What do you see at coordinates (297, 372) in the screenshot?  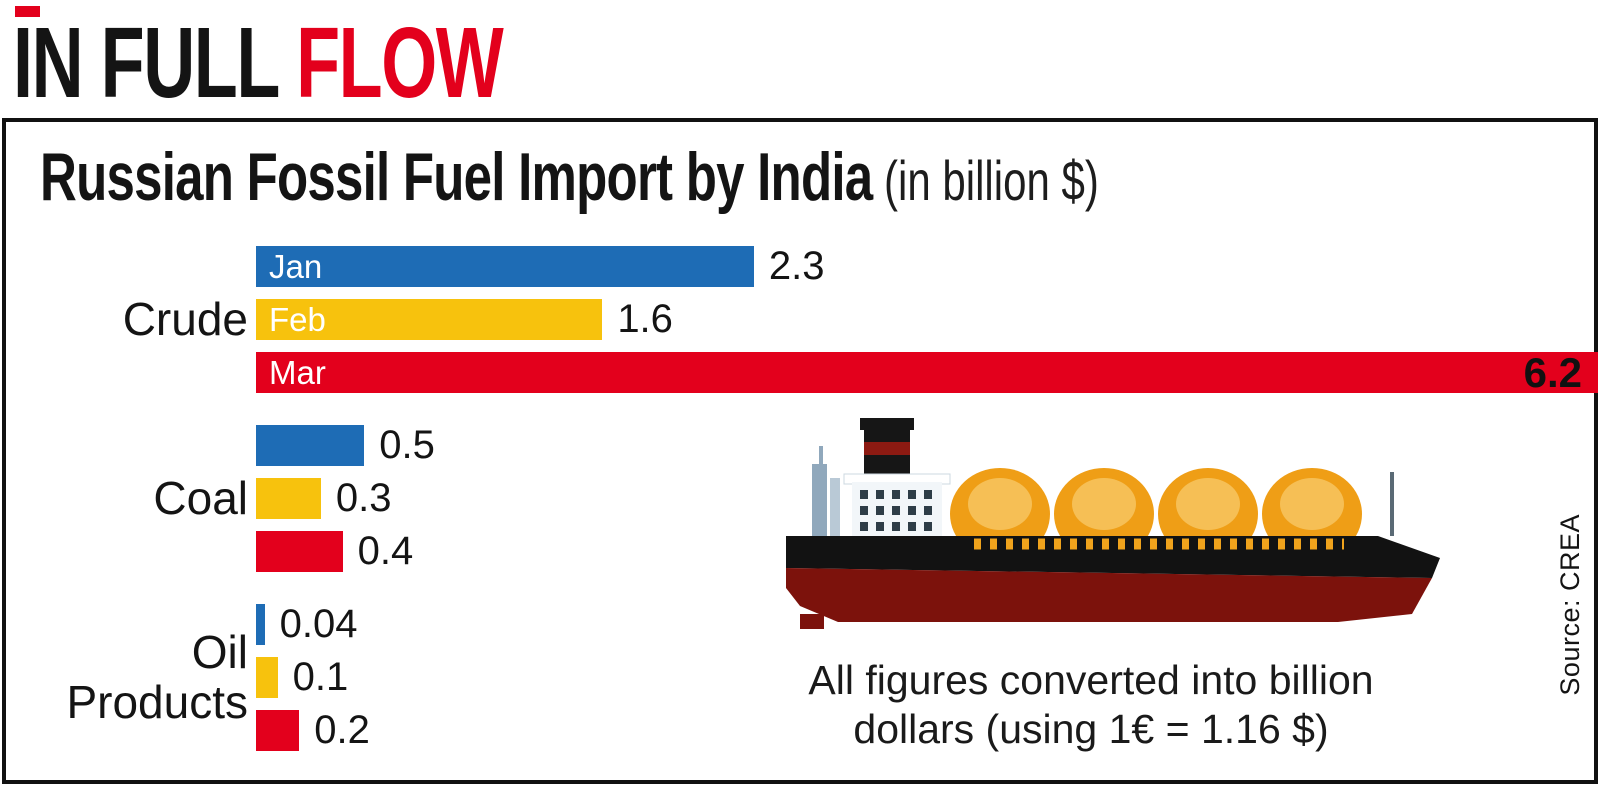 I see `bar-month-label: Mar` at bounding box center [297, 372].